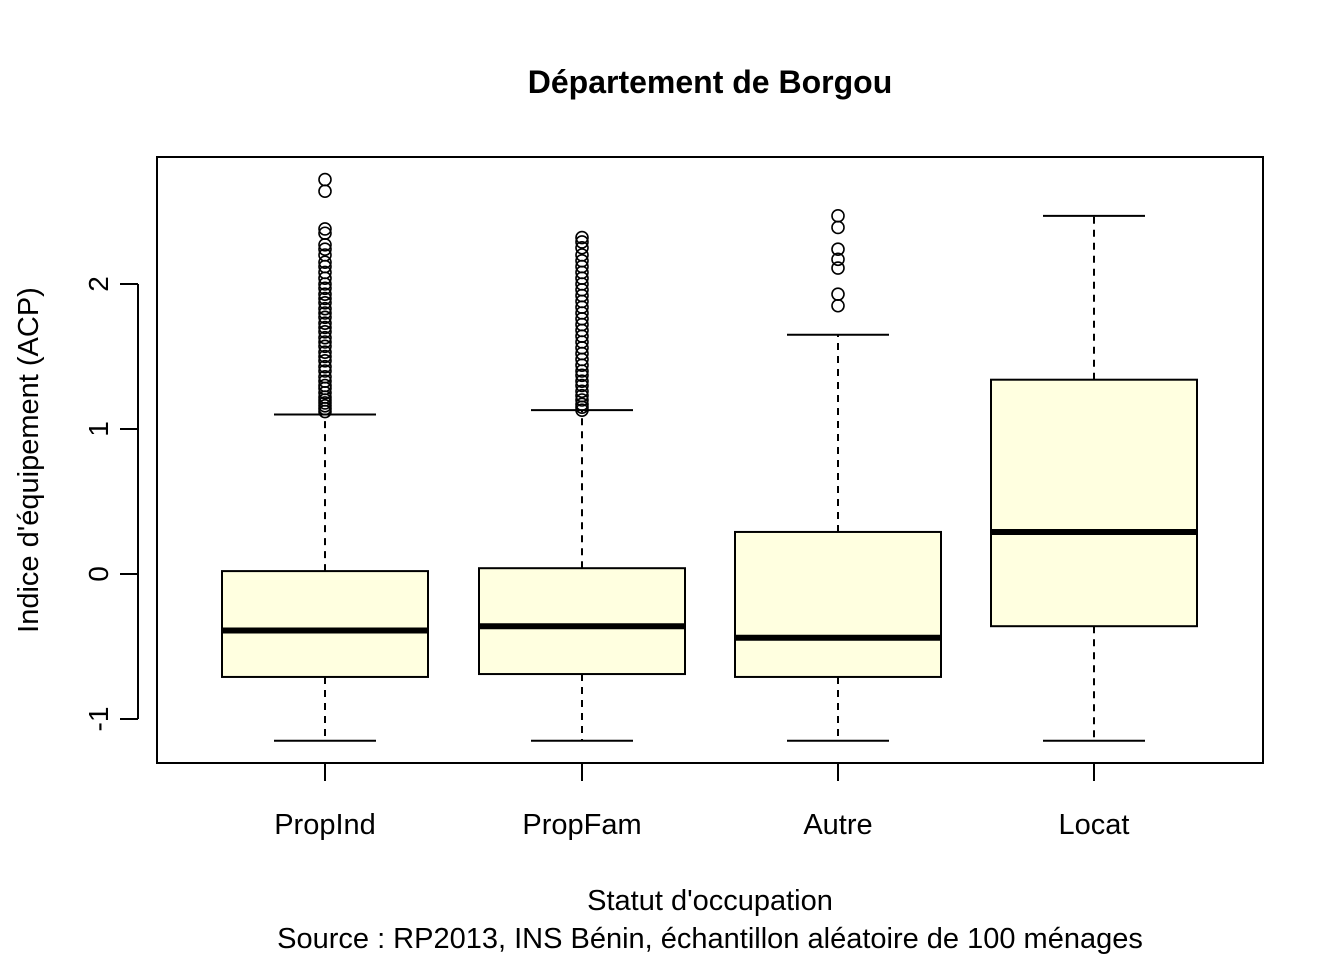 The height and width of the screenshot is (960, 1344). What do you see at coordinates (702, 801) in the screenshot?
I see `x-axis: PropInd PropFam Autre Locat` at bounding box center [702, 801].